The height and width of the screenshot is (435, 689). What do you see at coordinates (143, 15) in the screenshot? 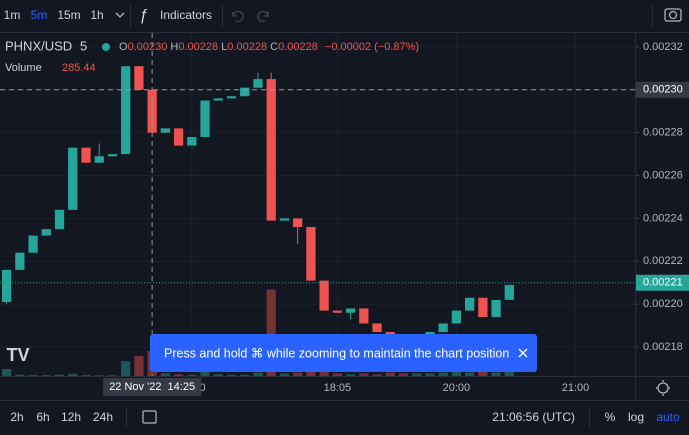
I see `indicators-icon: ƒ` at bounding box center [143, 15].